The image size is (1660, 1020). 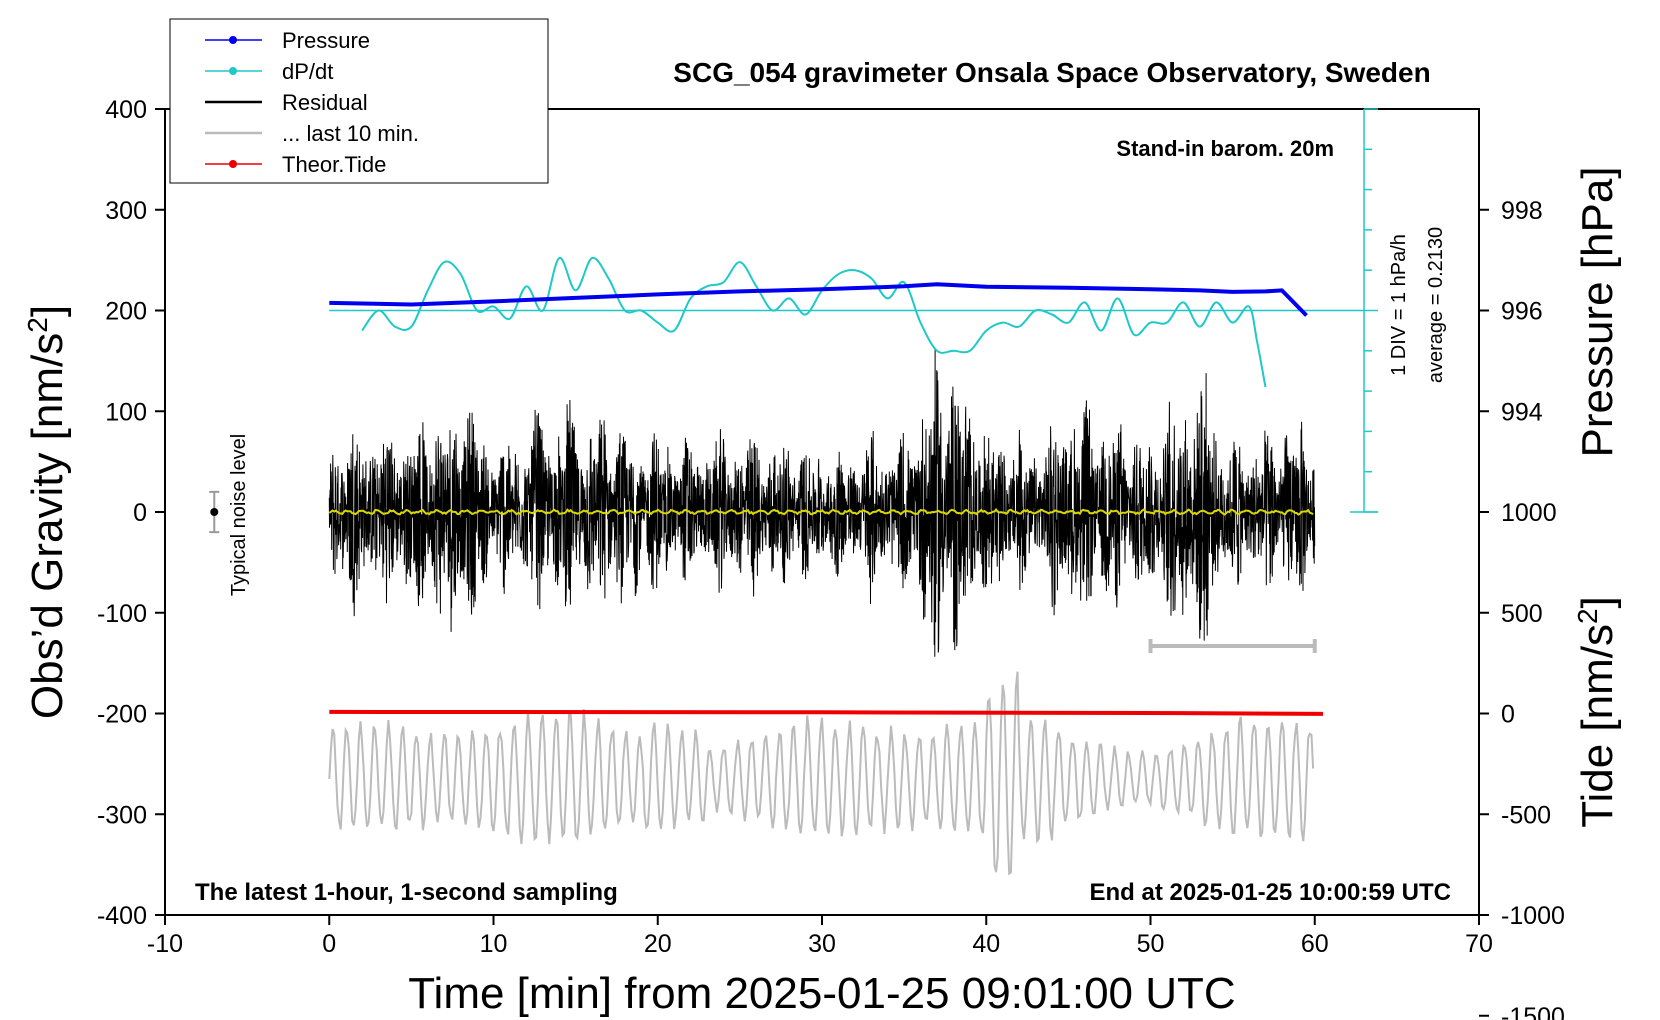 I want to click on pressure-tick-label: 996, so click(x=1522, y=312).